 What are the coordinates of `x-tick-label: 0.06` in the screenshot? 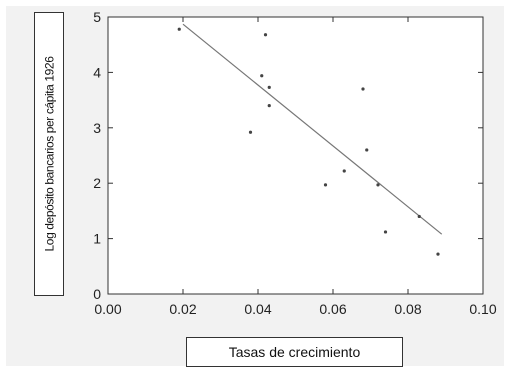 It's located at (332, 309).